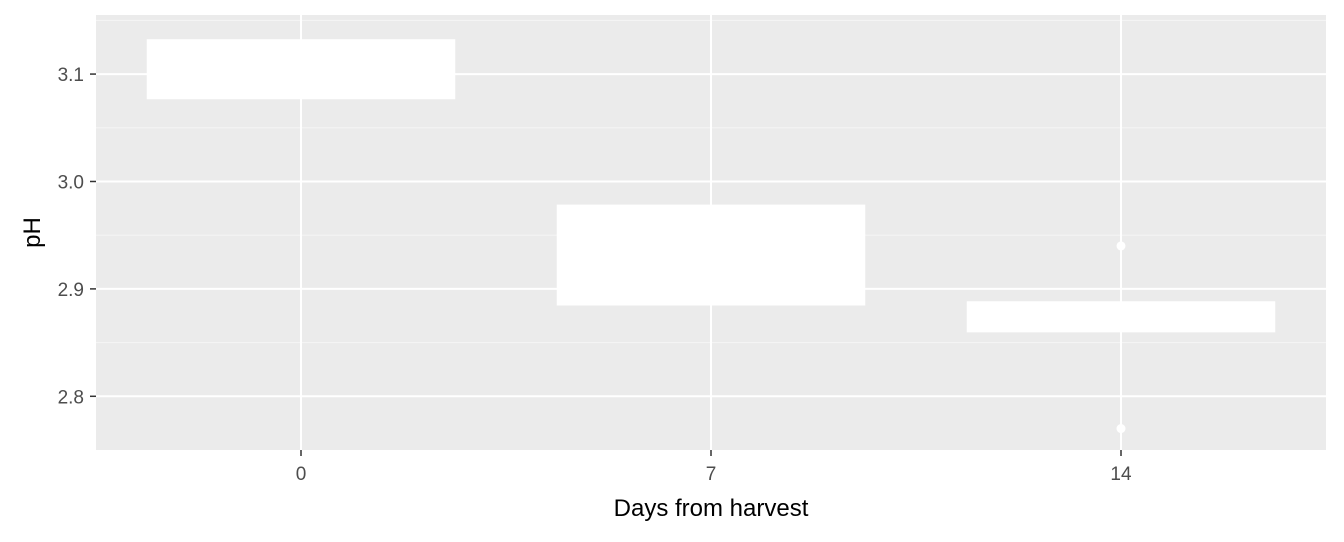 The image size is (1344, 542). I want to click on x-tick-label: 7, so click(711, 474).